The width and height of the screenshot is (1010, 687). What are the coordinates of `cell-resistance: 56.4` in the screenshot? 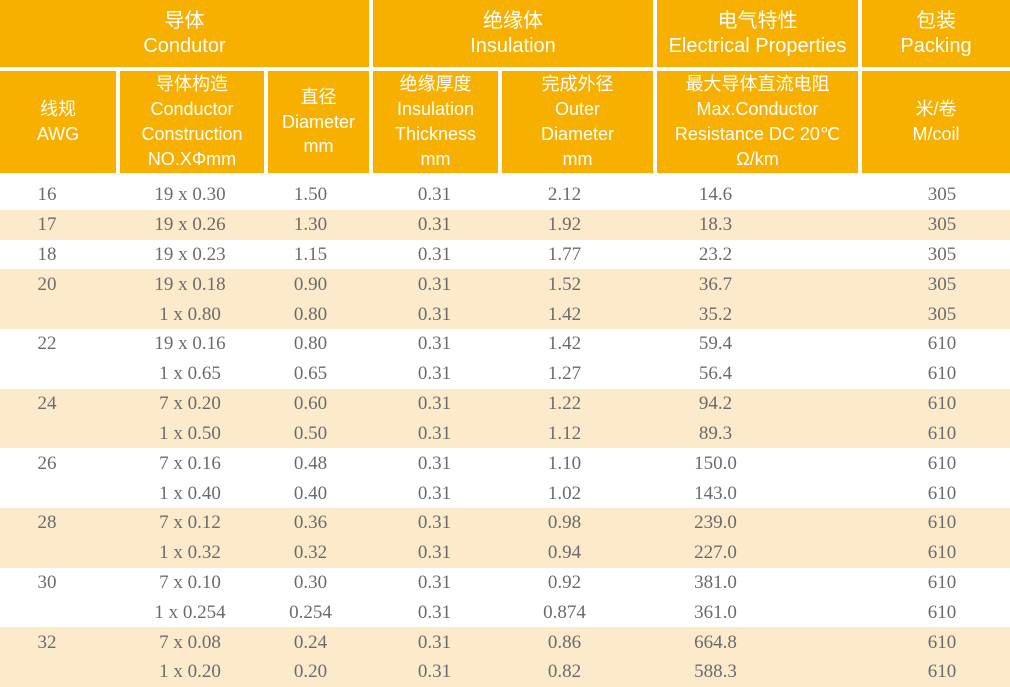 It's located at (715, 374).